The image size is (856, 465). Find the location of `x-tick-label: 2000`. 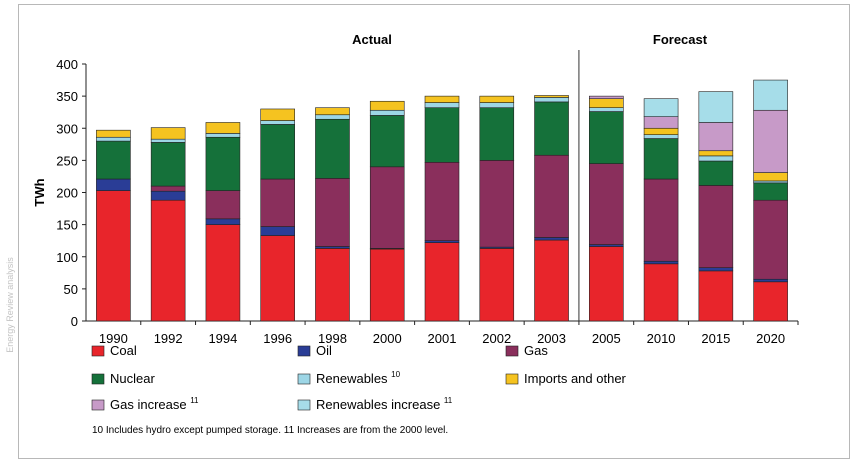

x-tick-label: 2000 is located at coordinates (387, 338).